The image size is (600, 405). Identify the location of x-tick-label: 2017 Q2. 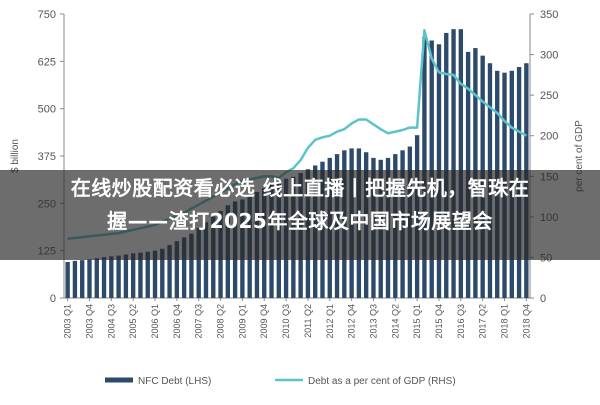
(483, 321).